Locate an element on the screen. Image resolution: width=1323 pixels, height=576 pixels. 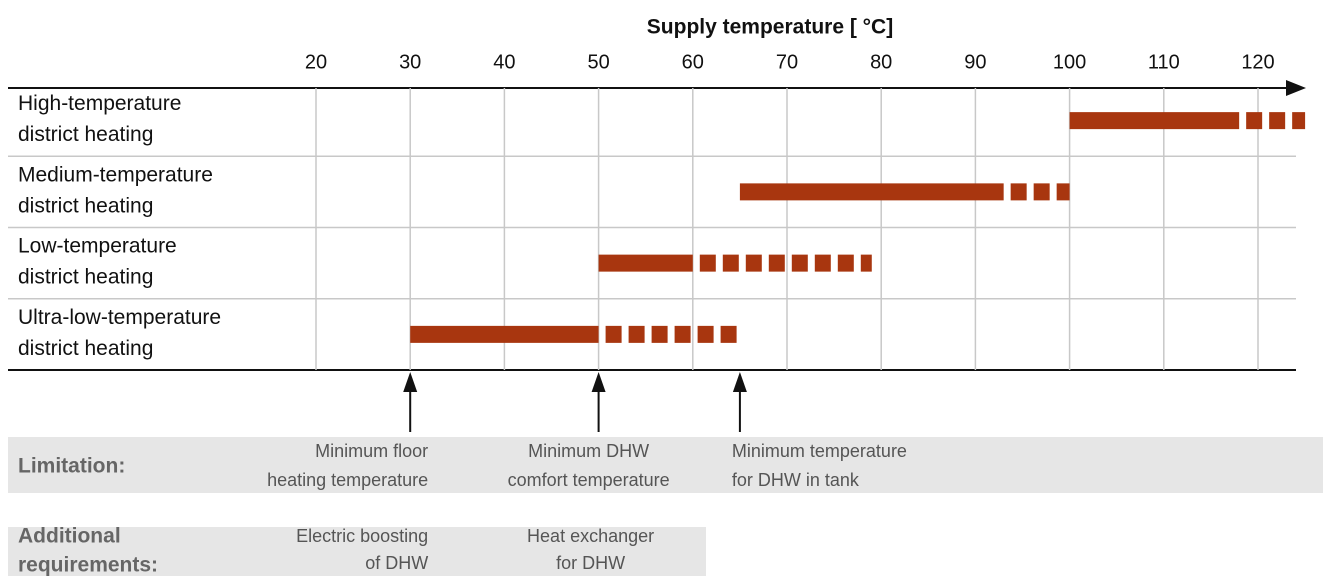
requirement-text: of DHW is located at coordinates (396, 563).